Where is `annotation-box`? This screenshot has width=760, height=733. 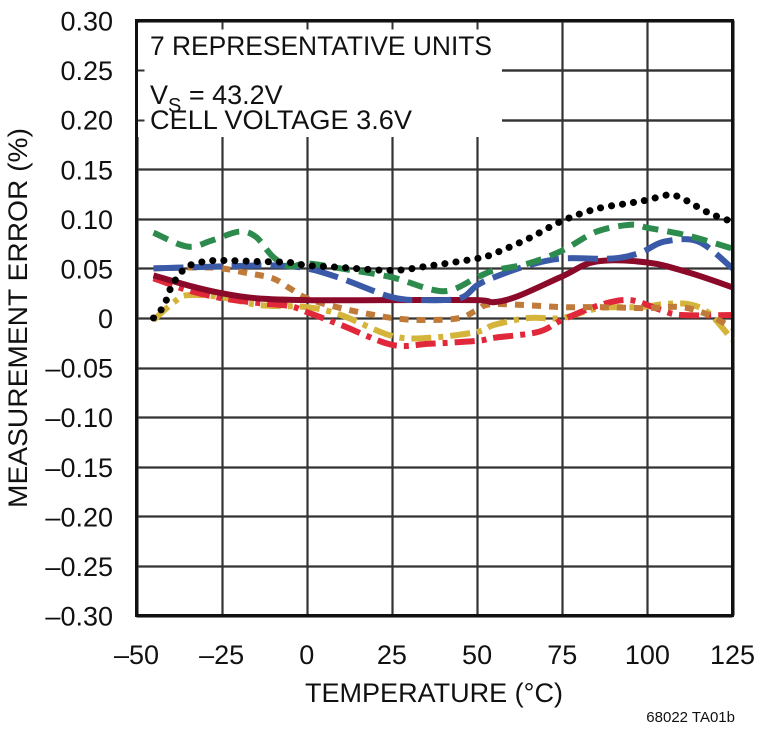
annotation-box is located at coordinates (320, 80).